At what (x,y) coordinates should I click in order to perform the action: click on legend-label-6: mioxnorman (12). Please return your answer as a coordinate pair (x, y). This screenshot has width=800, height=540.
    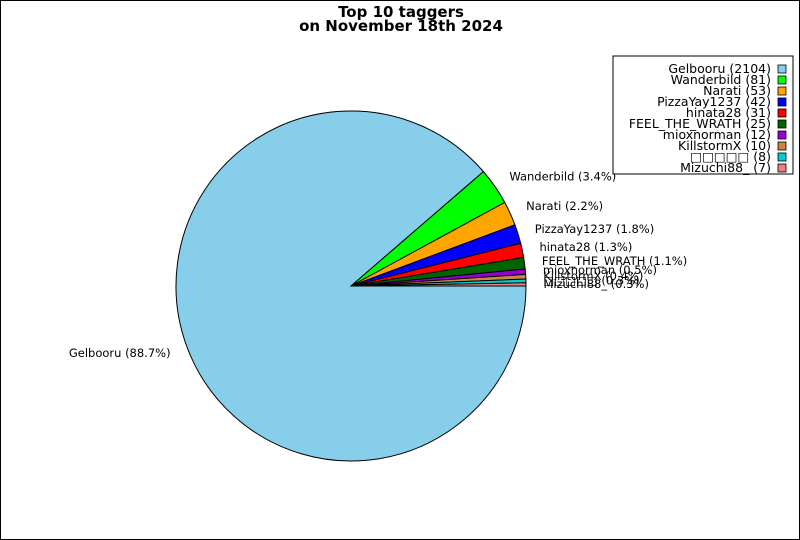
    Looking at the image, I should click on (717, 134).